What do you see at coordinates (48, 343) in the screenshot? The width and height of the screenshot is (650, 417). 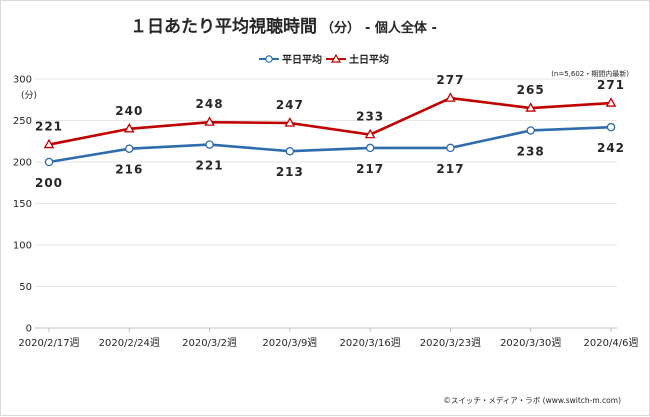 I see `x-tick-label: 2020/2/17週` at bounding box center [48, 343].